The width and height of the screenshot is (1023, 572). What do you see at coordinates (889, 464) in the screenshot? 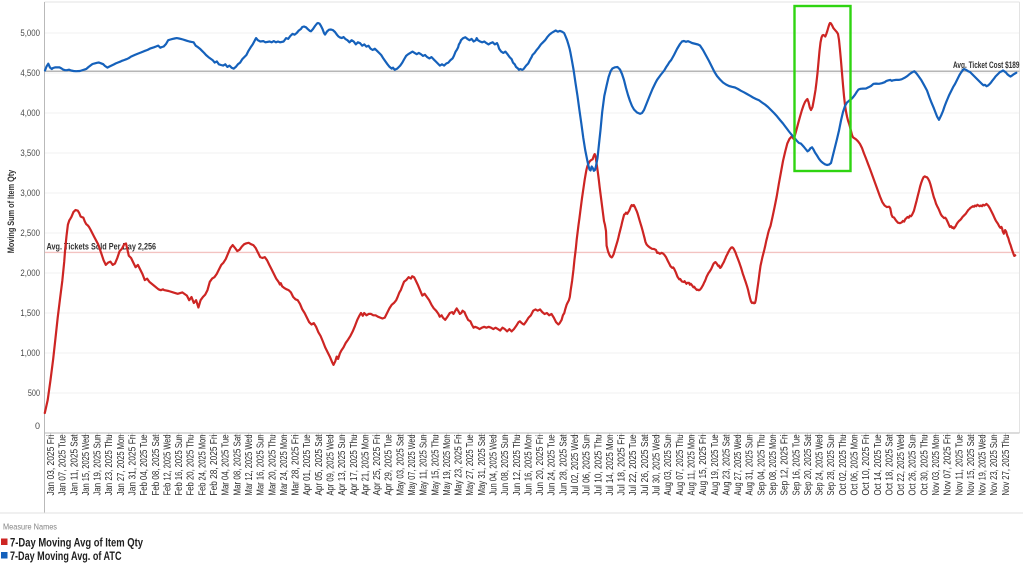
I see `svg-text: Oct 18, 2025 Sat` at bounding box center [889, 464].